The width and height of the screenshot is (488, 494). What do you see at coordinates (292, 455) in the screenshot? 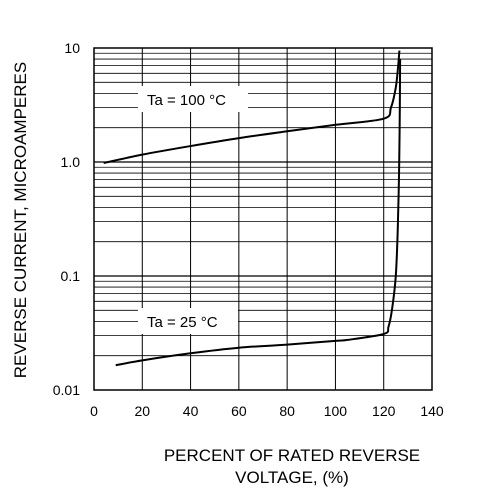
I see `x-axis-label-line-1: PERCENT OF RATED REVERSE` at bounding box center [292, 455].